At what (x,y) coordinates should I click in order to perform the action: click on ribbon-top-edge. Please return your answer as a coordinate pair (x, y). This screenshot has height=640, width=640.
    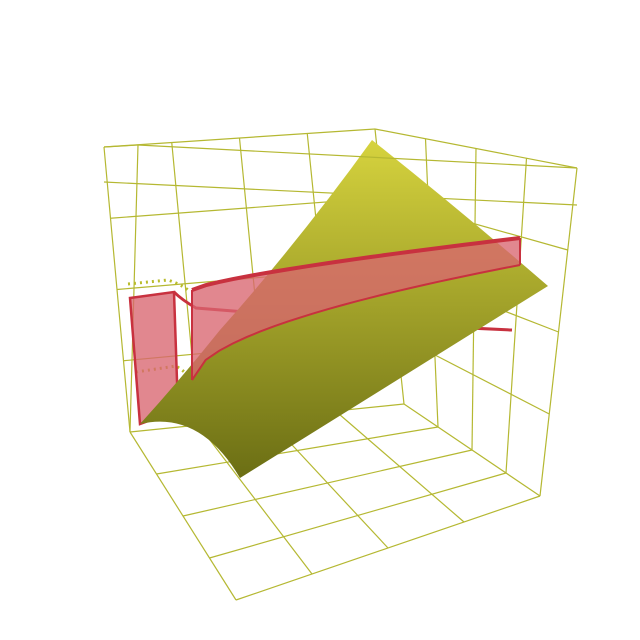
    Looking at the image, I should click on (356, 264).